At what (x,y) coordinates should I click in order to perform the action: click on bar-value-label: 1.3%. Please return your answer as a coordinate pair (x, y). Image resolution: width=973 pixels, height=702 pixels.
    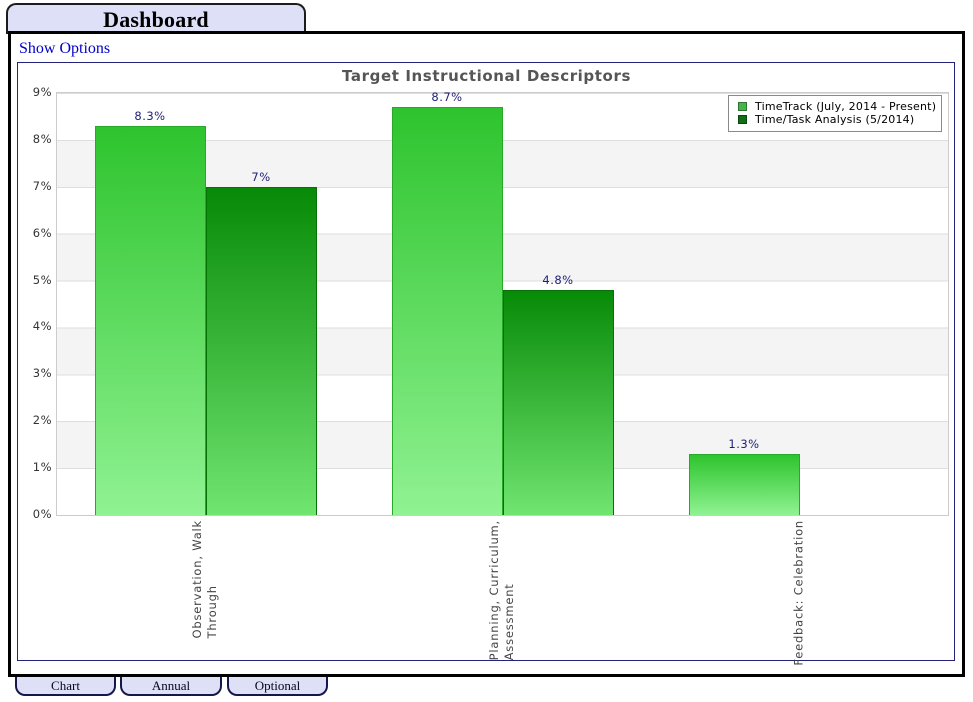
    Looking at the image, I should click on (744, 444).